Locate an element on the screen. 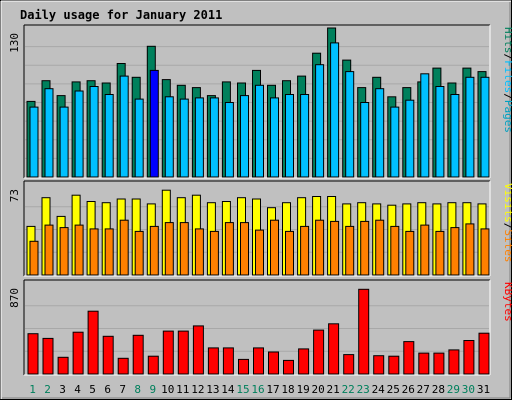 This screenshot has height=400, width=512. day-label-24: 24 is located at coordinates (379, 389).